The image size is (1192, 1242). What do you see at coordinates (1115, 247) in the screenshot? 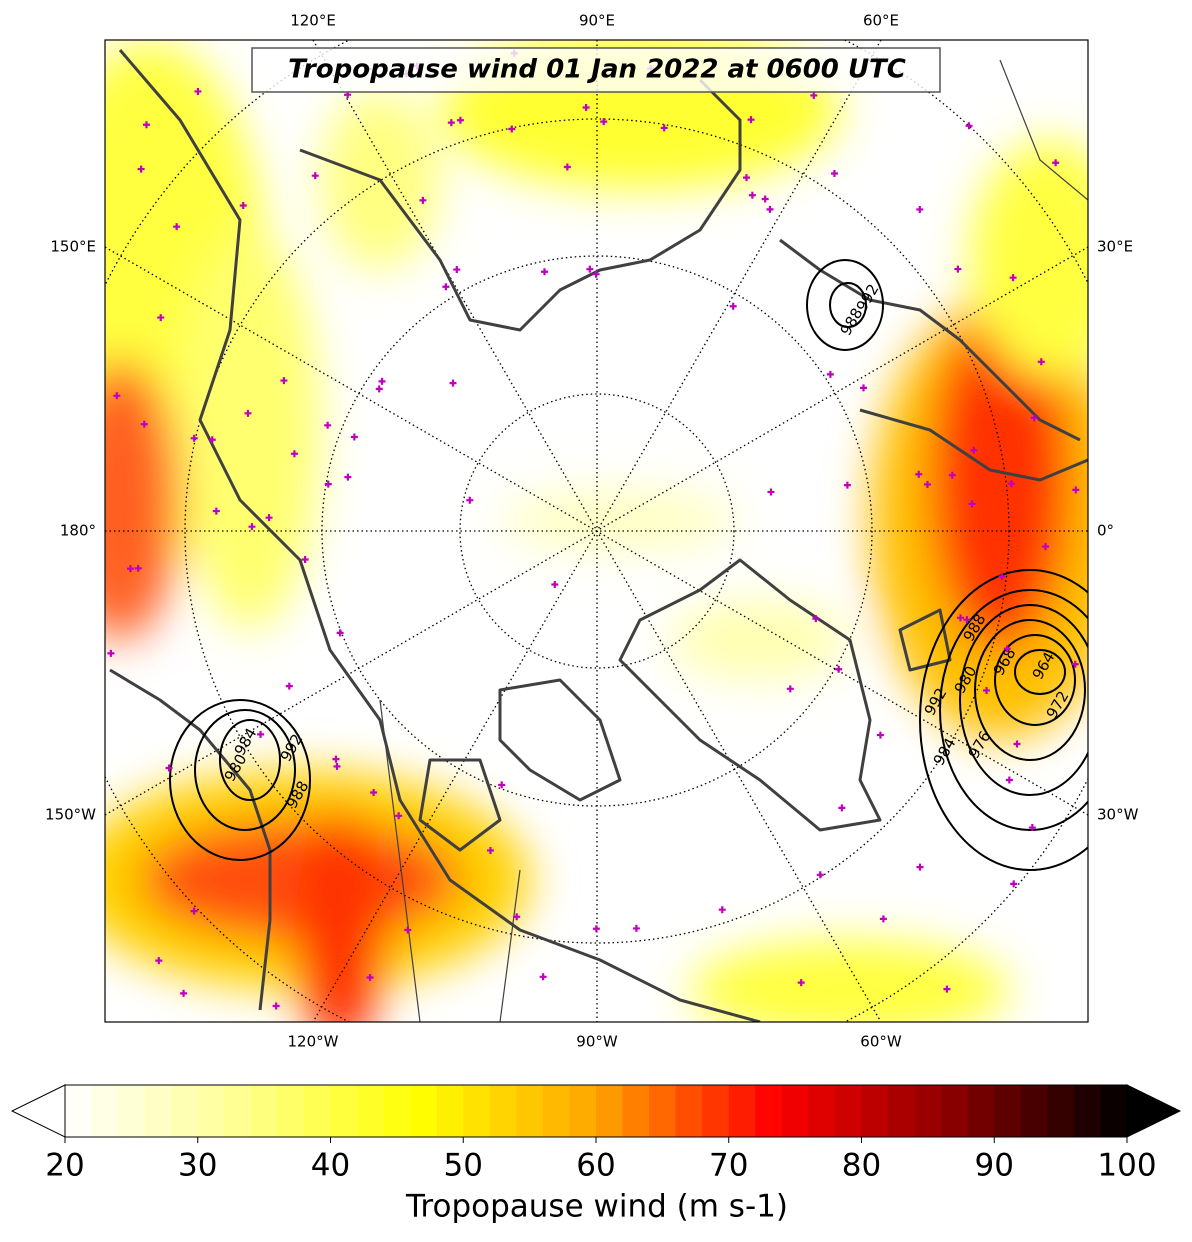
I see `lon-label: 30°E` at bounding box center [1115, 247].